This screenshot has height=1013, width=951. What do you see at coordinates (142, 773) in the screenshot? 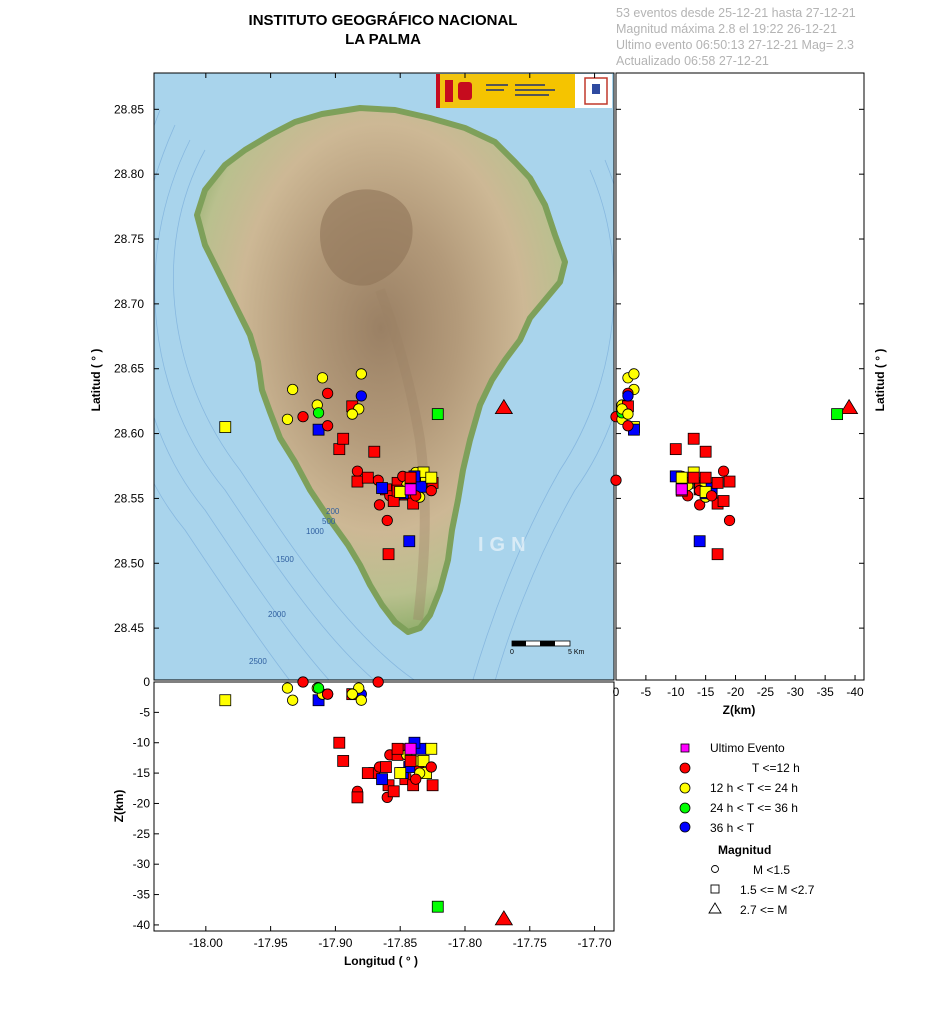
I see `depth-tick-label: -15` at bounding box center [142, 773].